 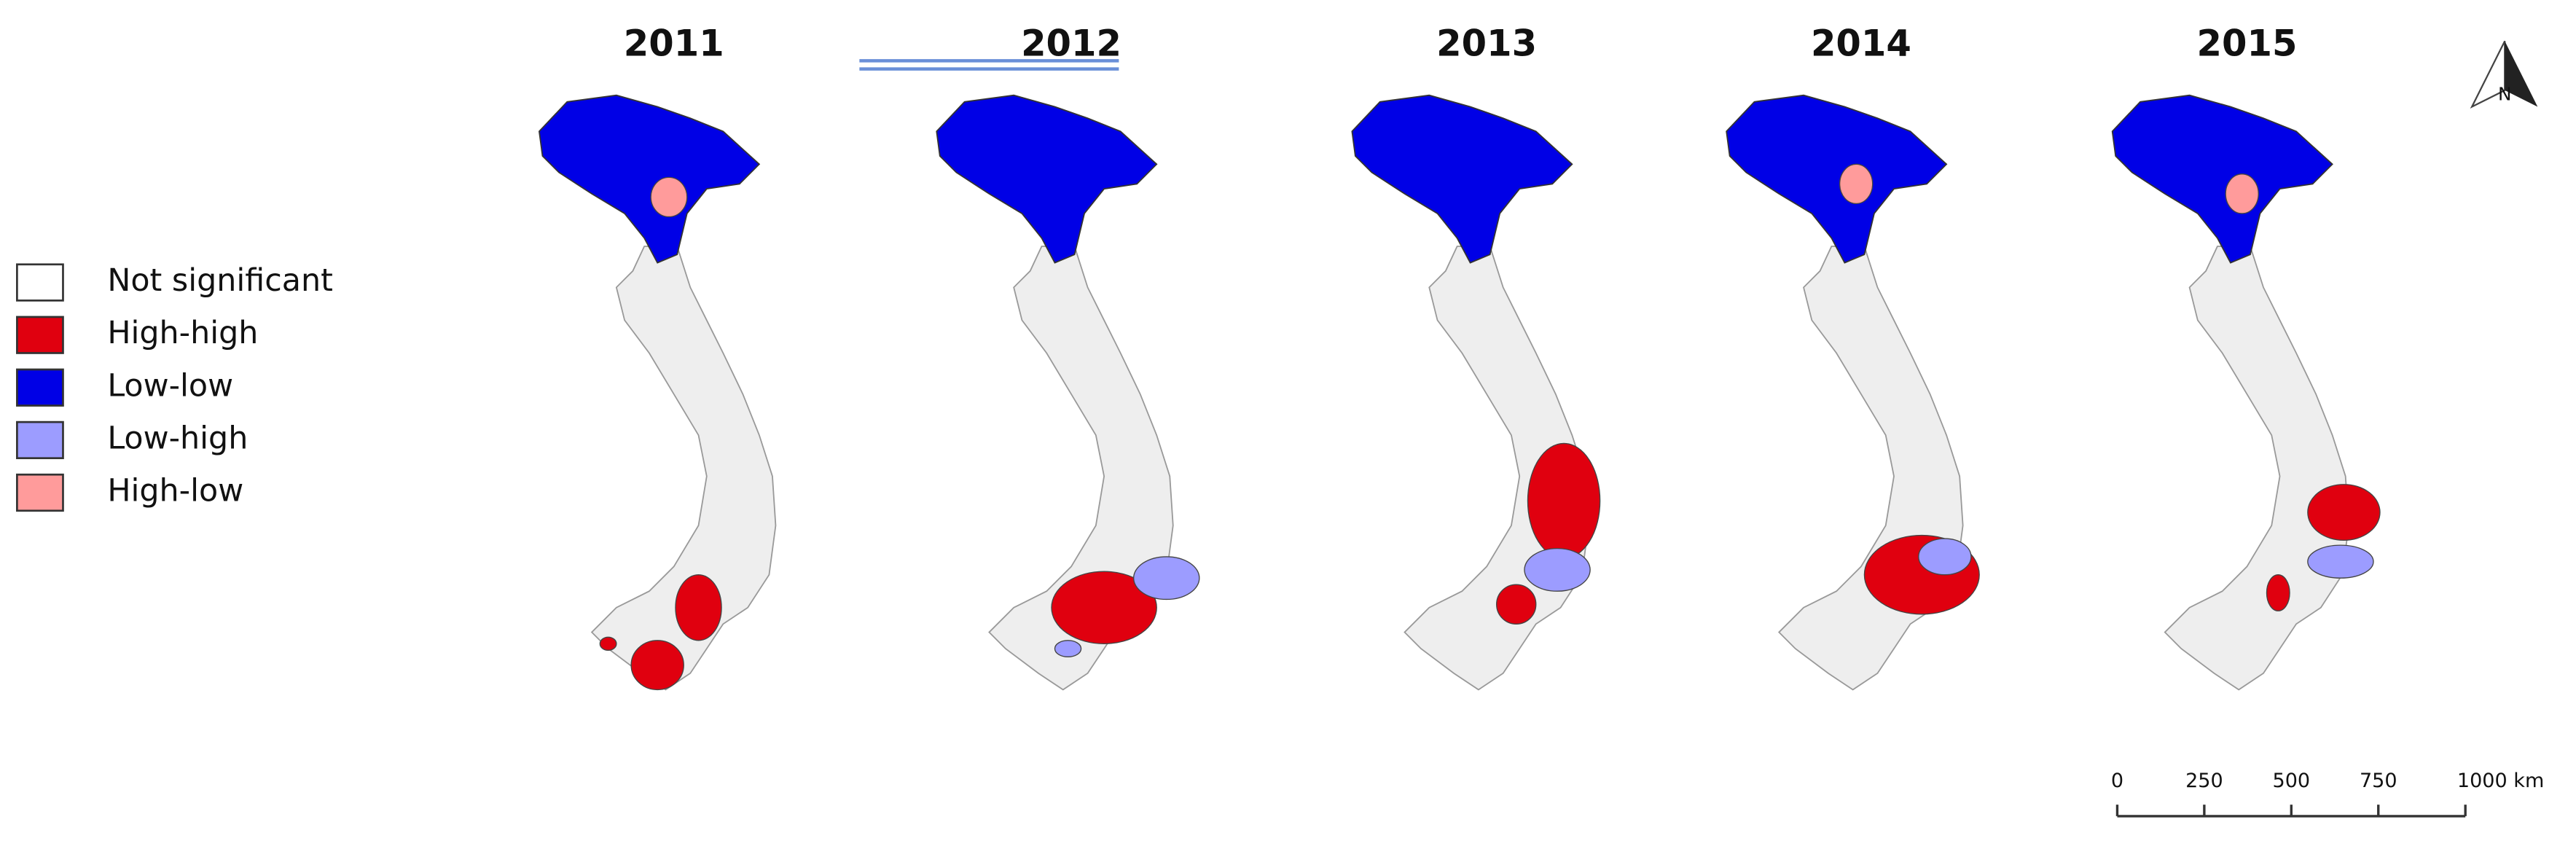 What do you see at coordinates (220, 280) in the screenshot?
I see `legend-label: Not significant` at bounding box center [220, 280].